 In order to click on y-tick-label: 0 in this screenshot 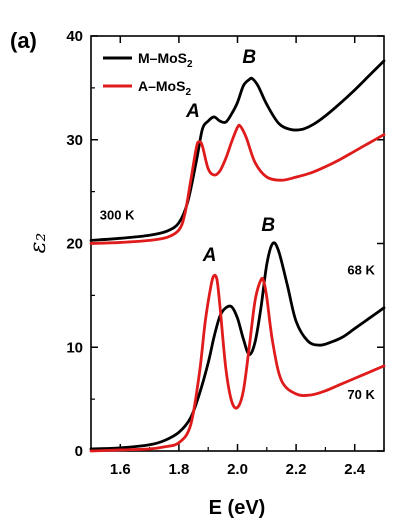, I will do `click(79, 451)`.